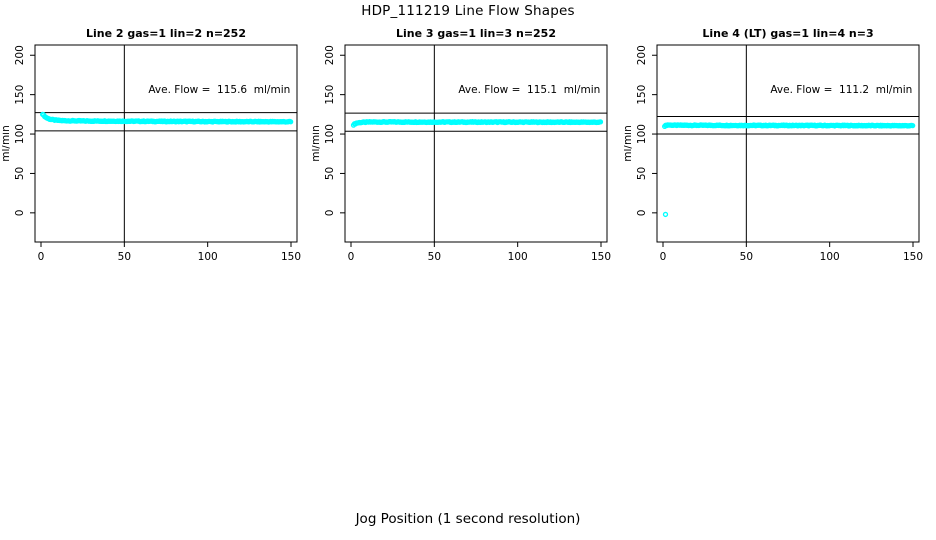 The image size is (936, 540). Describe the element at coordinates (468, 11) in the screenshot. I see `main-title: HDP_111219 Line Flow Shapes` at that location.